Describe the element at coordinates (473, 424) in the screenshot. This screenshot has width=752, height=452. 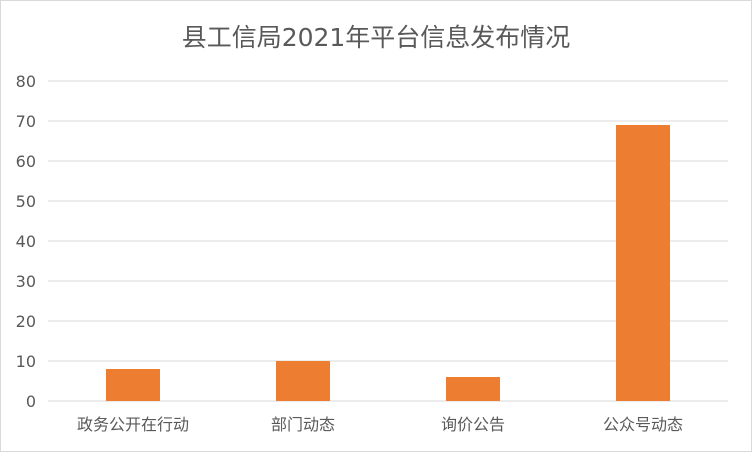
I see `x-tick-label: 询价公告` at that location.